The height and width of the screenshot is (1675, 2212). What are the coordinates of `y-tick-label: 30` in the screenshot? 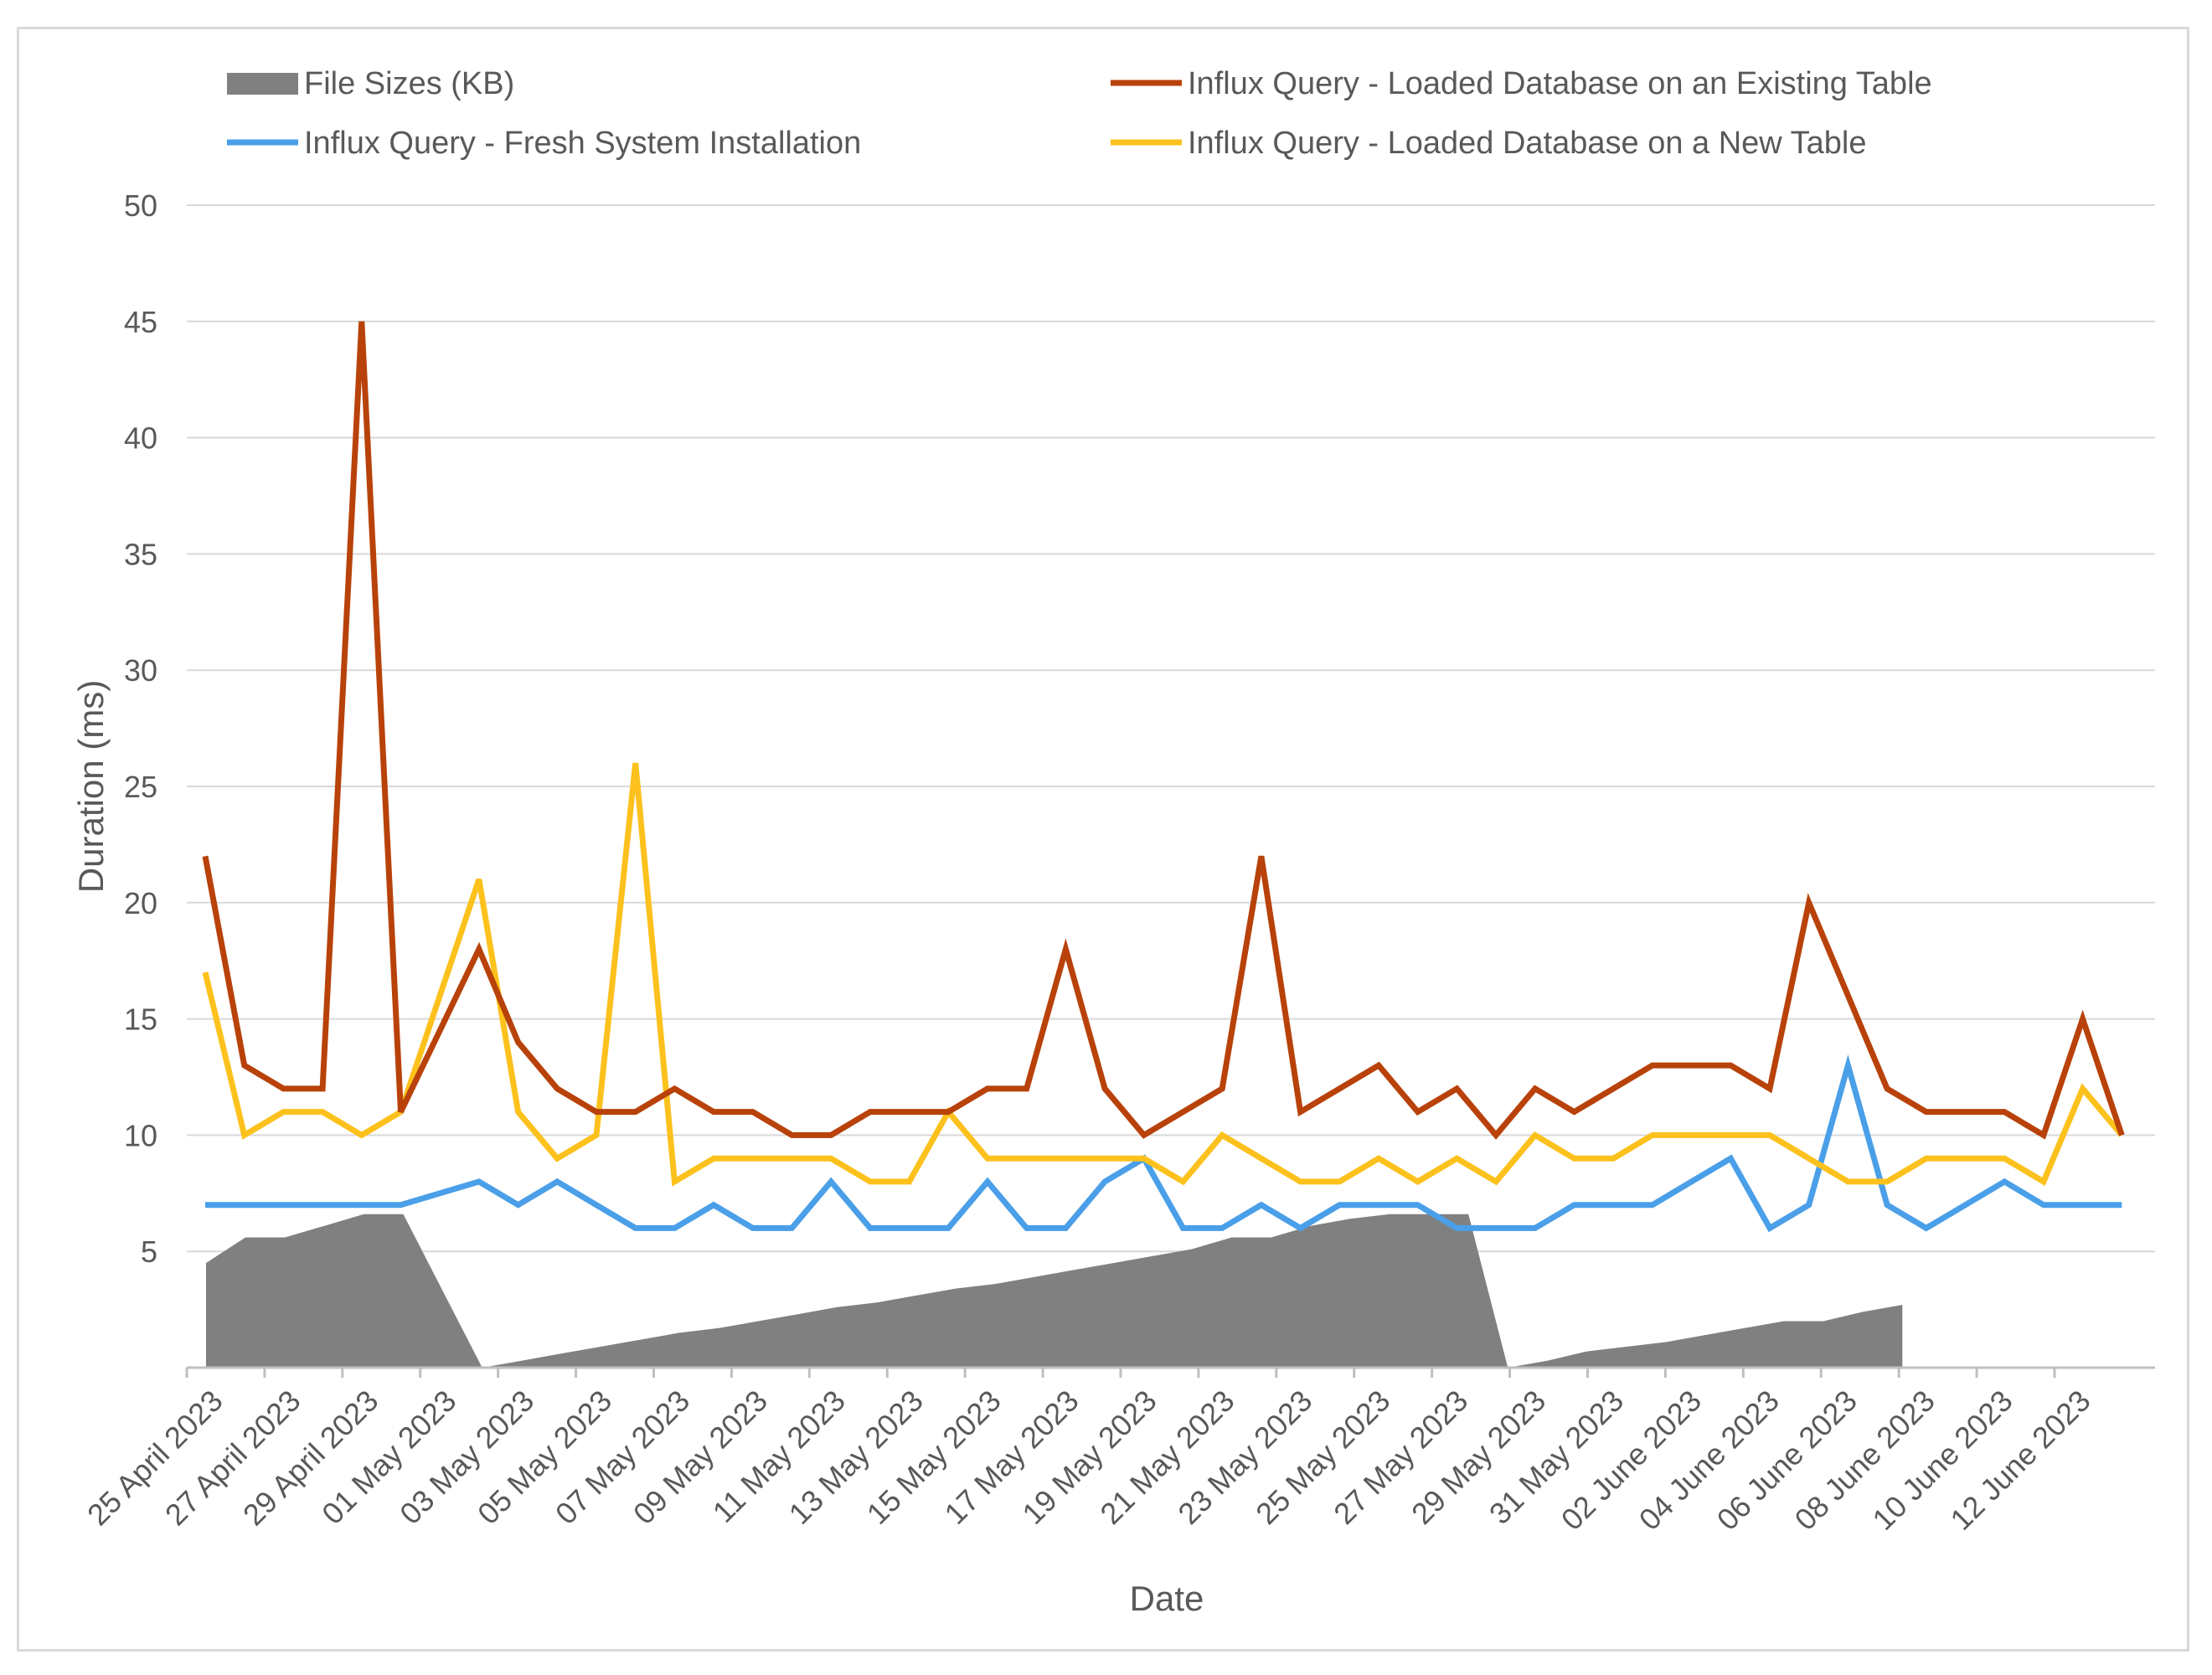 It's located at (140, 670).